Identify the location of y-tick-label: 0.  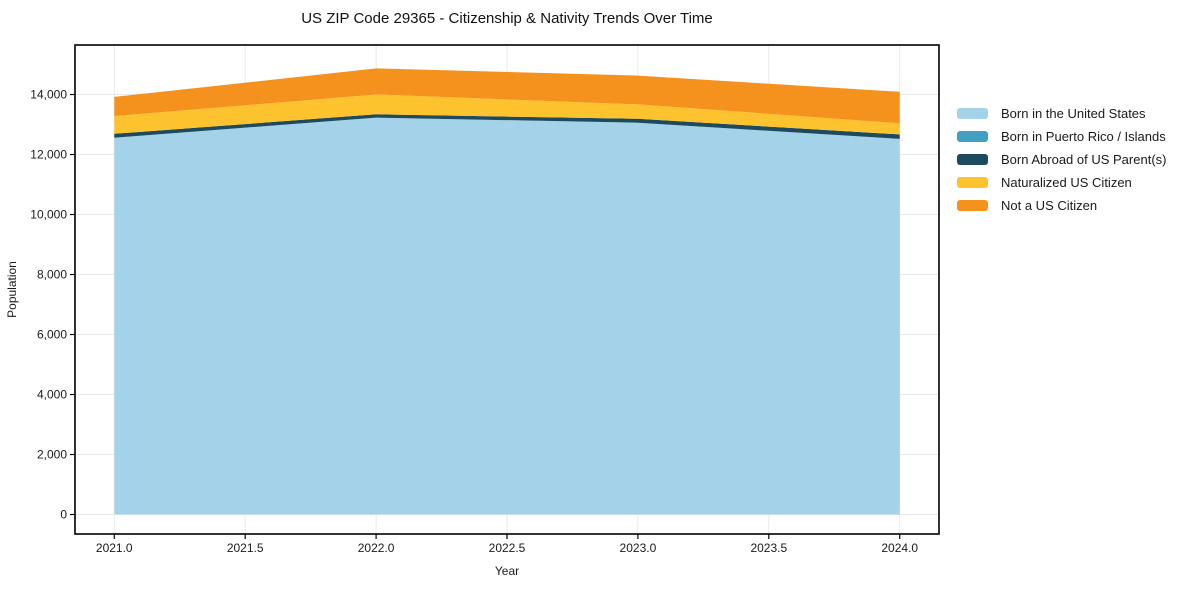
(63, 515).